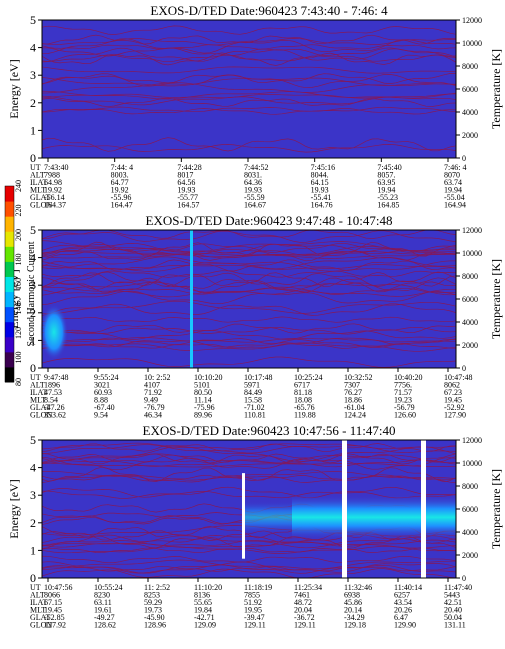  What do you see at coordinates (470, 486) in the screenshot?
I see `y-right-tick-label: 8000` at bounding box center [470, 486].